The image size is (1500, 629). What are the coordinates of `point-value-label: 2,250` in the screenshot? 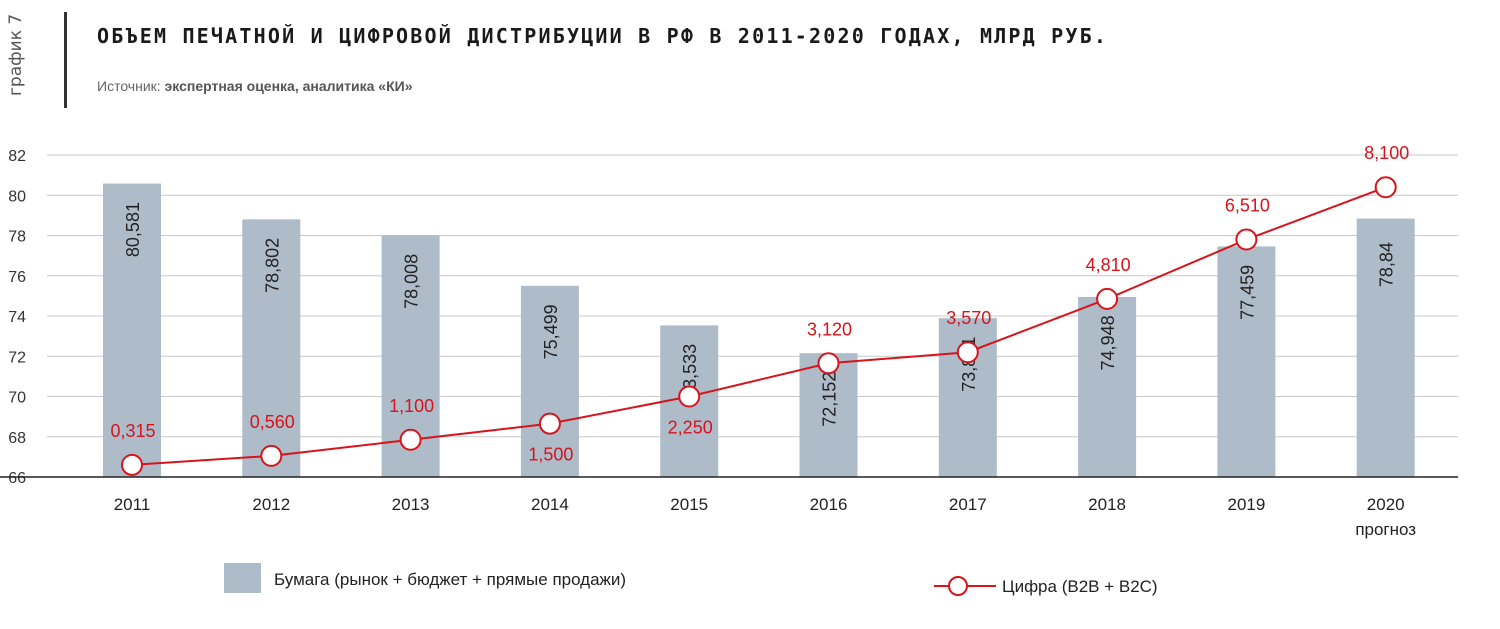 It's located at (690, 428).